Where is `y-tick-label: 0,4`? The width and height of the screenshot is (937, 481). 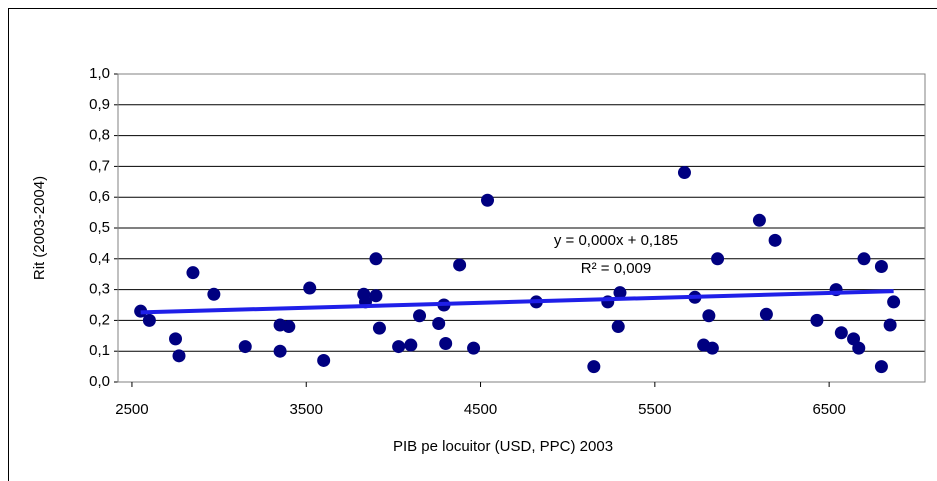
y-tick-label: 0,4 is located at coordinates (99, 258).